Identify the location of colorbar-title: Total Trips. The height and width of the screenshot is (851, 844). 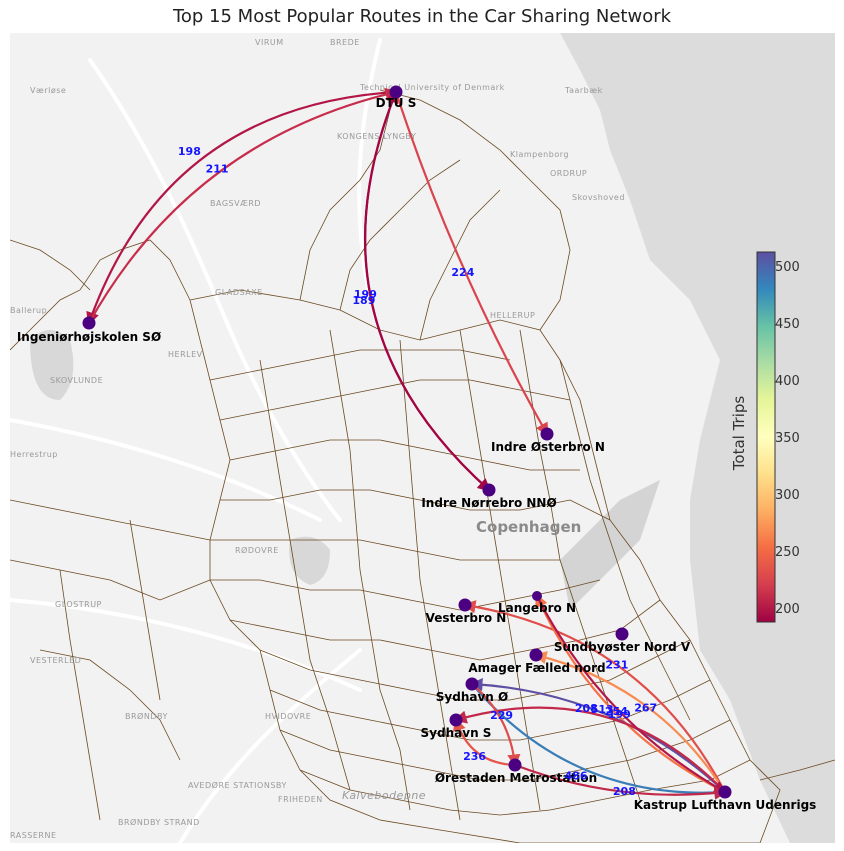
(739, 433).